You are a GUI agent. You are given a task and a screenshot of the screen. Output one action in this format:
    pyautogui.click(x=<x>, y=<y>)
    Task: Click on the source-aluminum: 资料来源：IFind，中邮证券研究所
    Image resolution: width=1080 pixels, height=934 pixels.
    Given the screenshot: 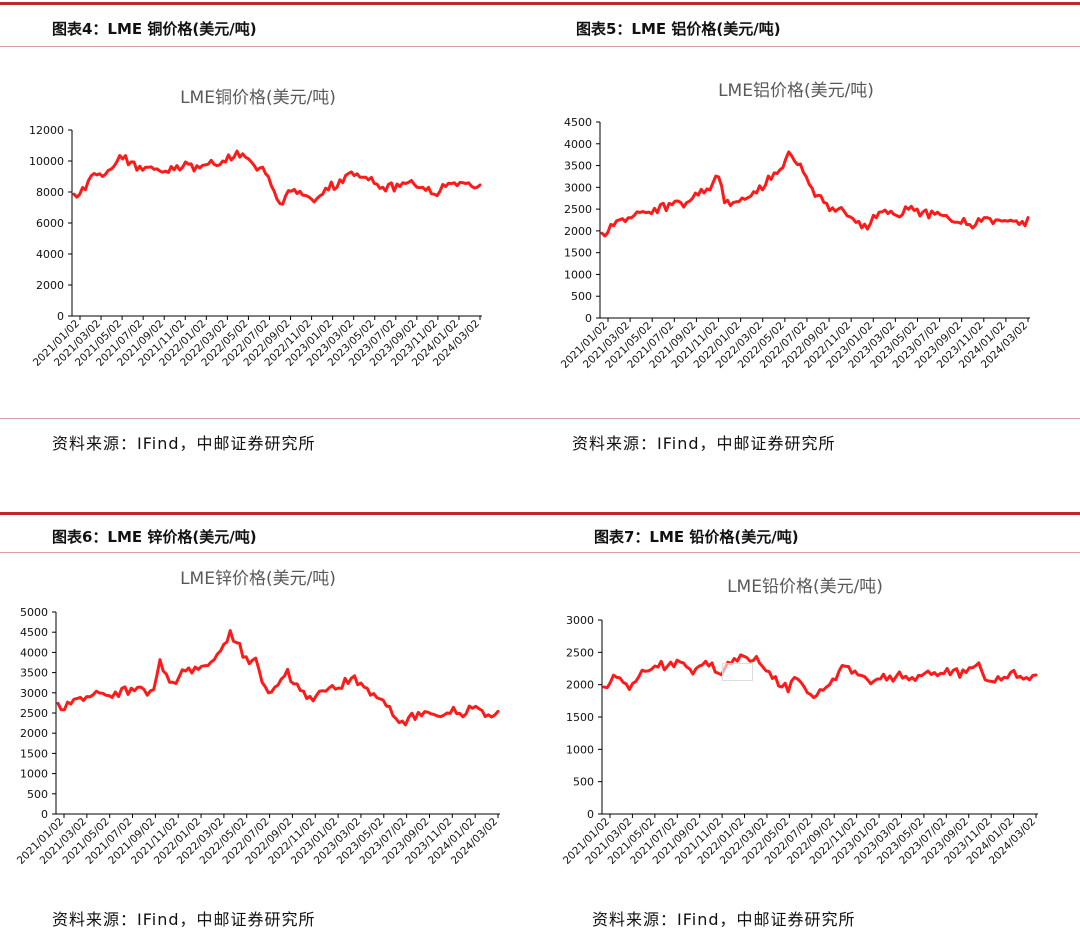 What is the action you would take?
    pyautogui.click(x=704, y=443)
    